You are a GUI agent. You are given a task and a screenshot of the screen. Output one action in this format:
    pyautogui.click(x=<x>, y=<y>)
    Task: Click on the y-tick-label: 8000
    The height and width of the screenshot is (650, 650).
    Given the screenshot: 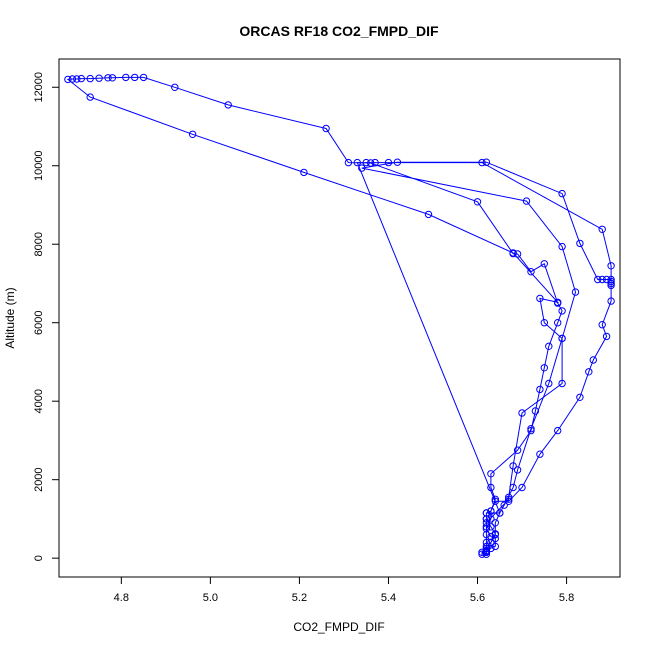 What is the action you would take?
    pyautogui.click(x=39, y=244)
    